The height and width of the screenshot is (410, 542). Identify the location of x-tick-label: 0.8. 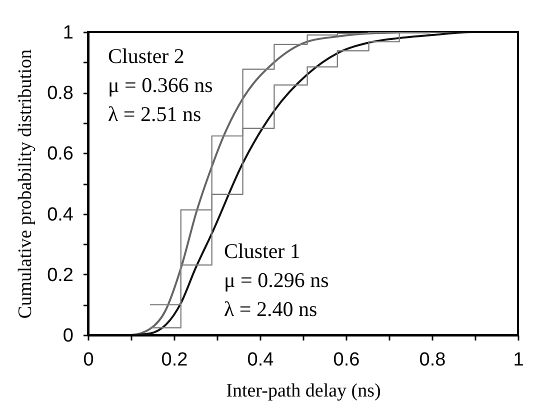
(432, 360).